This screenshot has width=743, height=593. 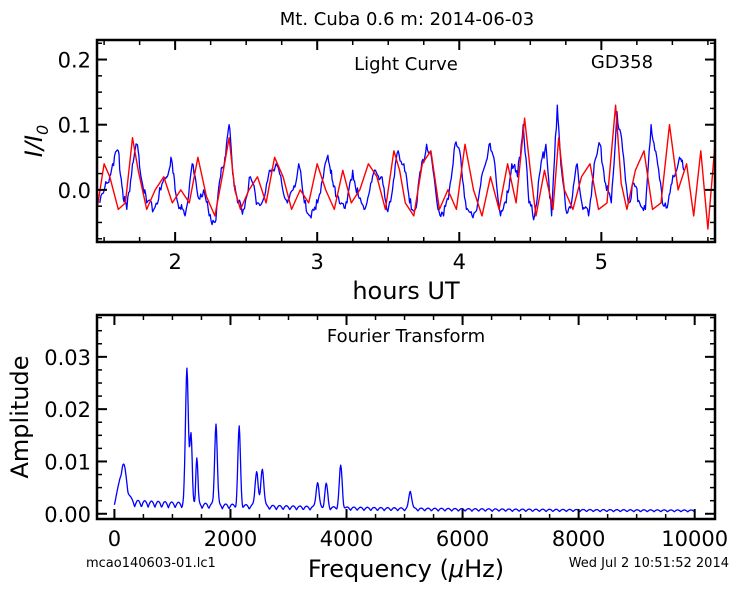 I want to click on light-curve-xlabel: hours UT, so click(x=406, y=291).